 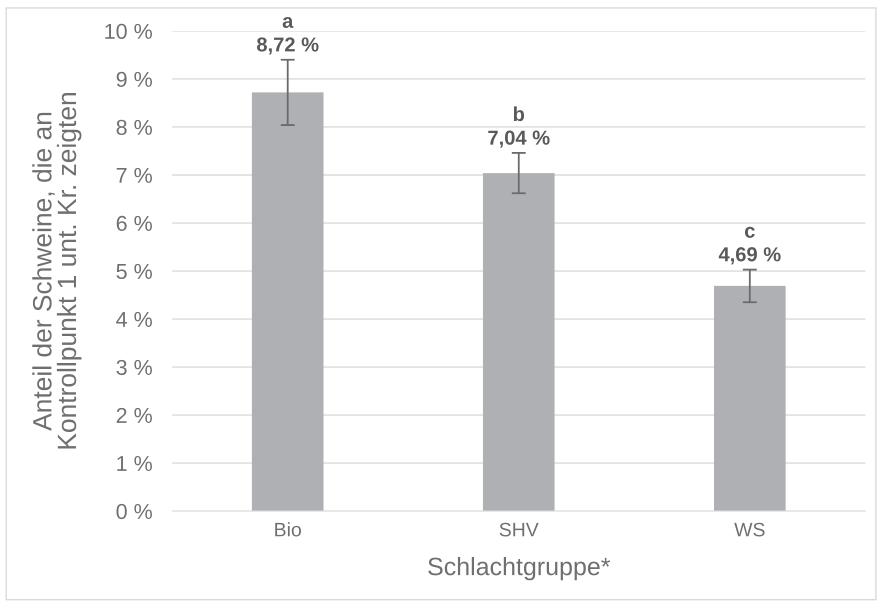 I want to click on data-label: 4,69 %, so click(x=749, y=255).